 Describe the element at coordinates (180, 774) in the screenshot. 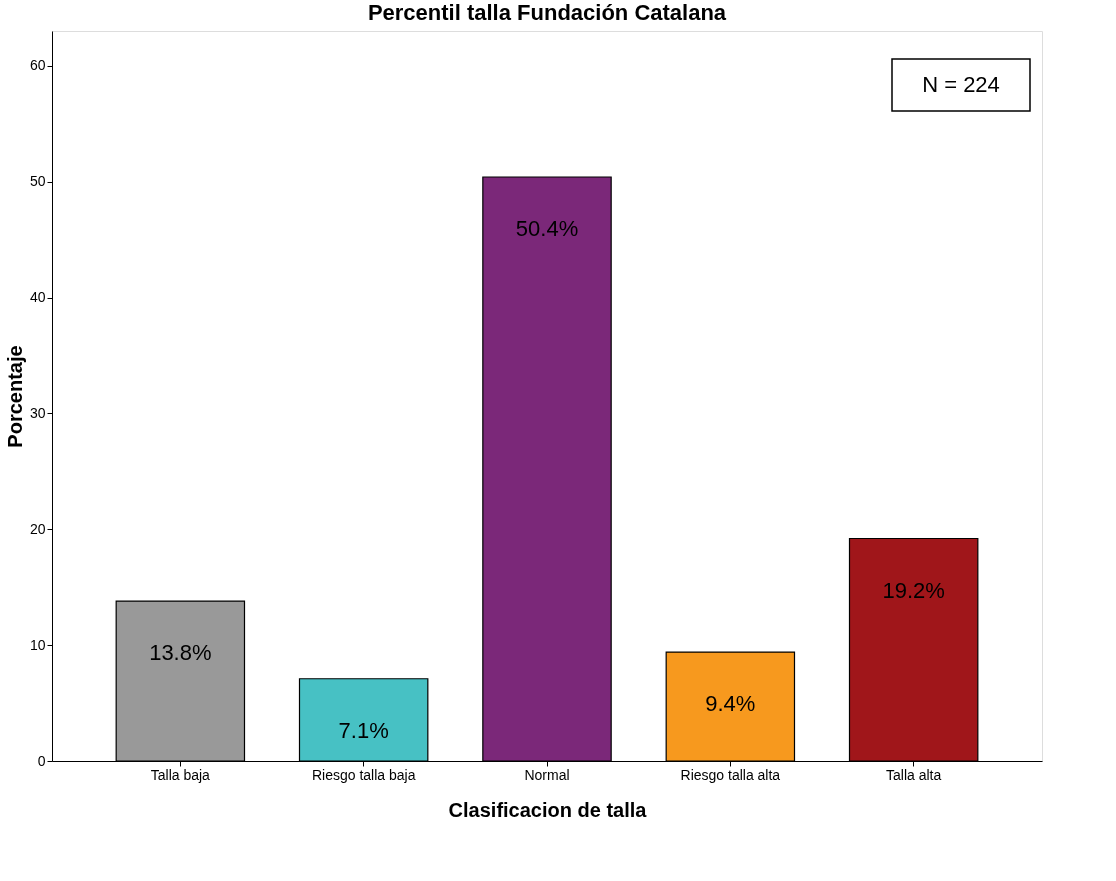

I see `x-tick-label: Talla baja` at that location.